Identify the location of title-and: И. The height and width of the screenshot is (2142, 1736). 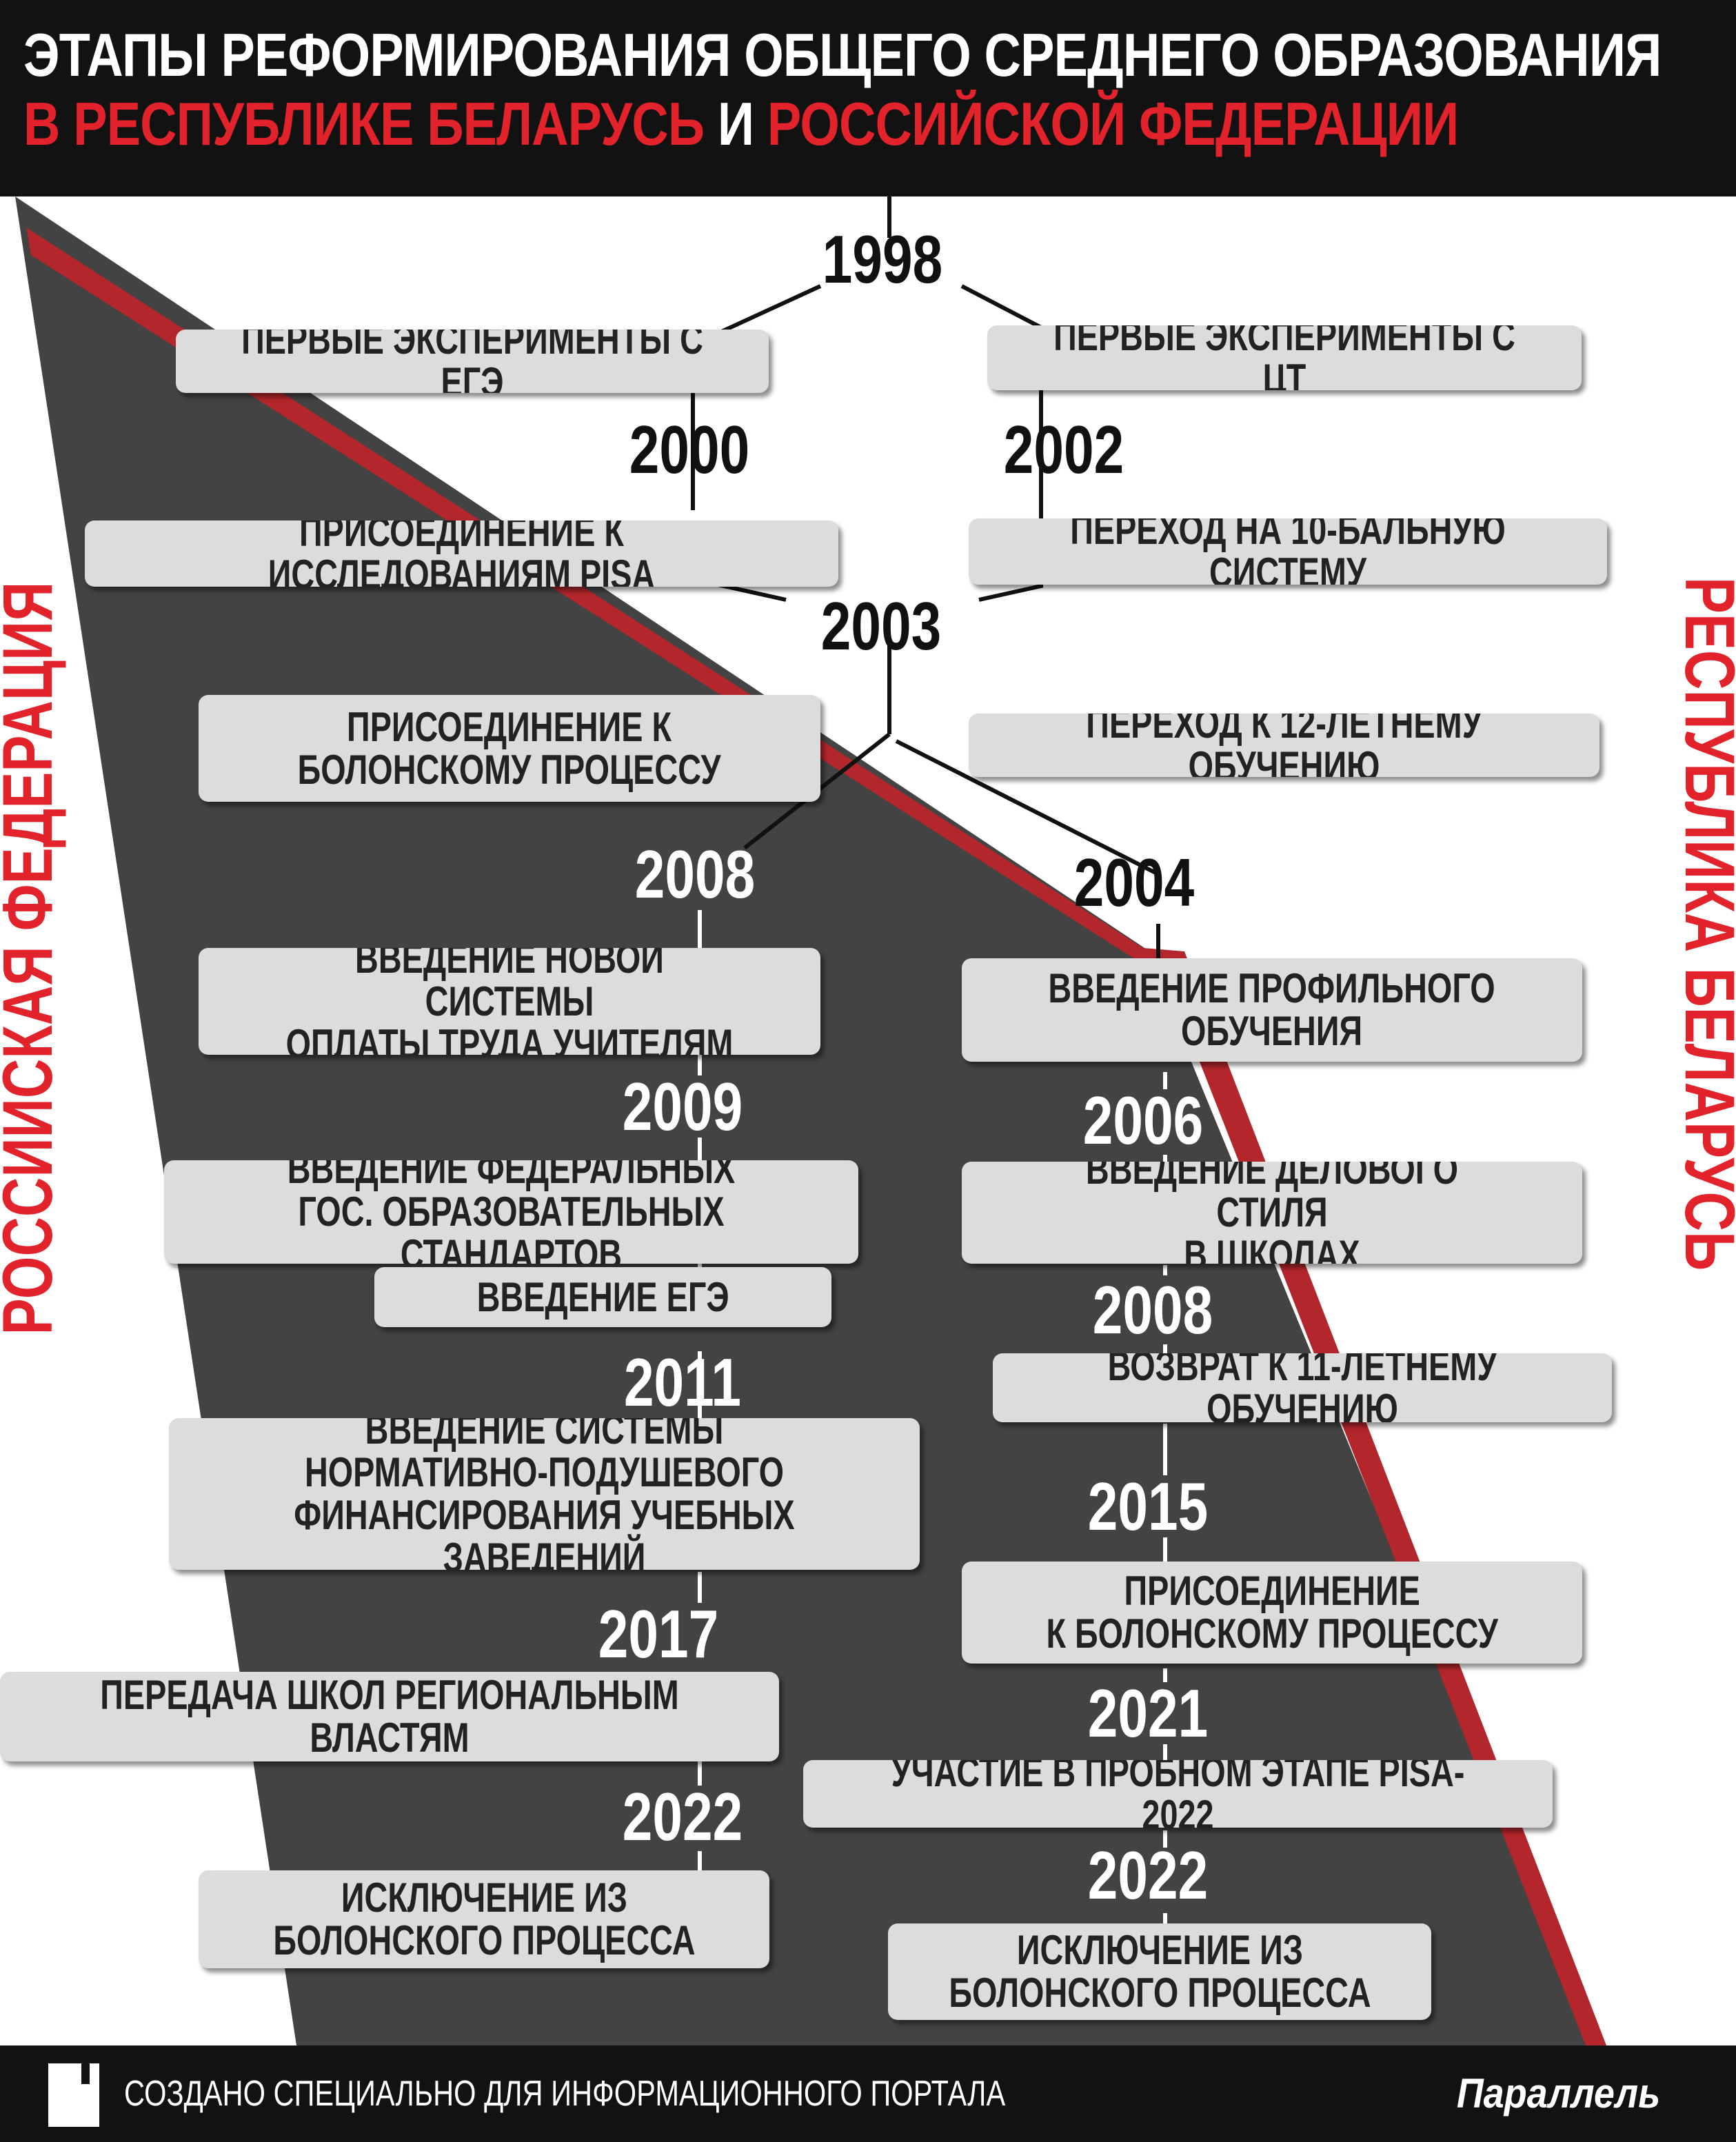
(735, 124).